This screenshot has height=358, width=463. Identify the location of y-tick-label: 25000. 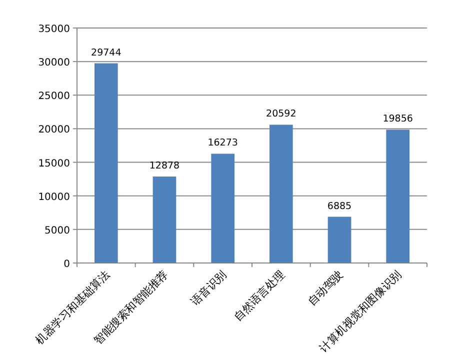
(54, 96).